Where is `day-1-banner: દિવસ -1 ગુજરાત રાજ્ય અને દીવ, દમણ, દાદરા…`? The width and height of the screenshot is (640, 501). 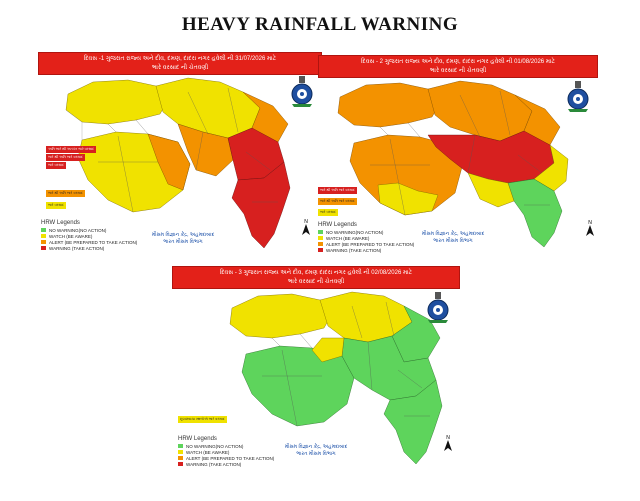
day-1-banner: દિવસ -1 ગુજરાત રાજ્ય અને દીવ, દમણ, દાદરા… is located at coordinates (180, 63).